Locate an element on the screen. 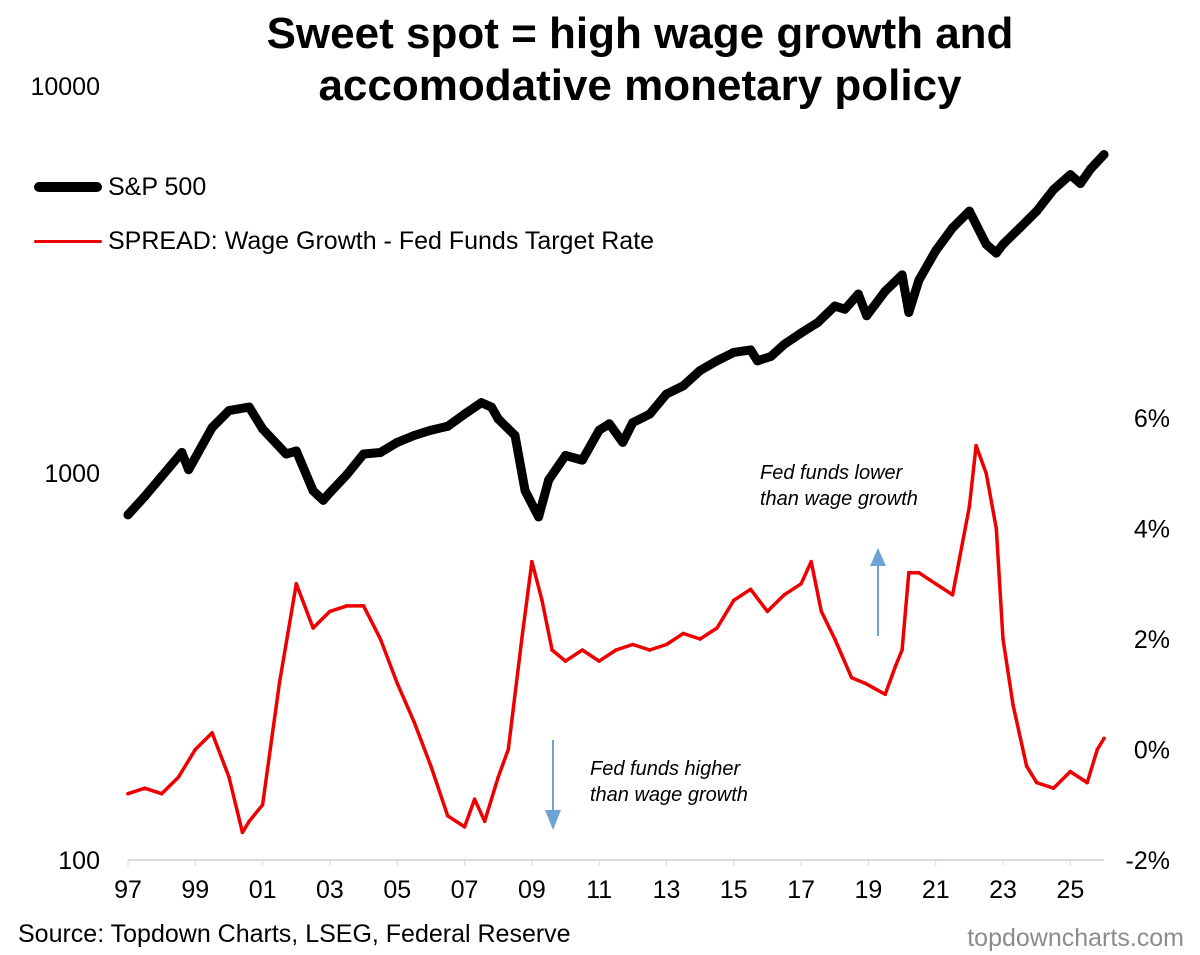 This screenshot has height=955, width=1200. annotation-upper-line-1: Fed funds lower is located at coordinates (831, 473).